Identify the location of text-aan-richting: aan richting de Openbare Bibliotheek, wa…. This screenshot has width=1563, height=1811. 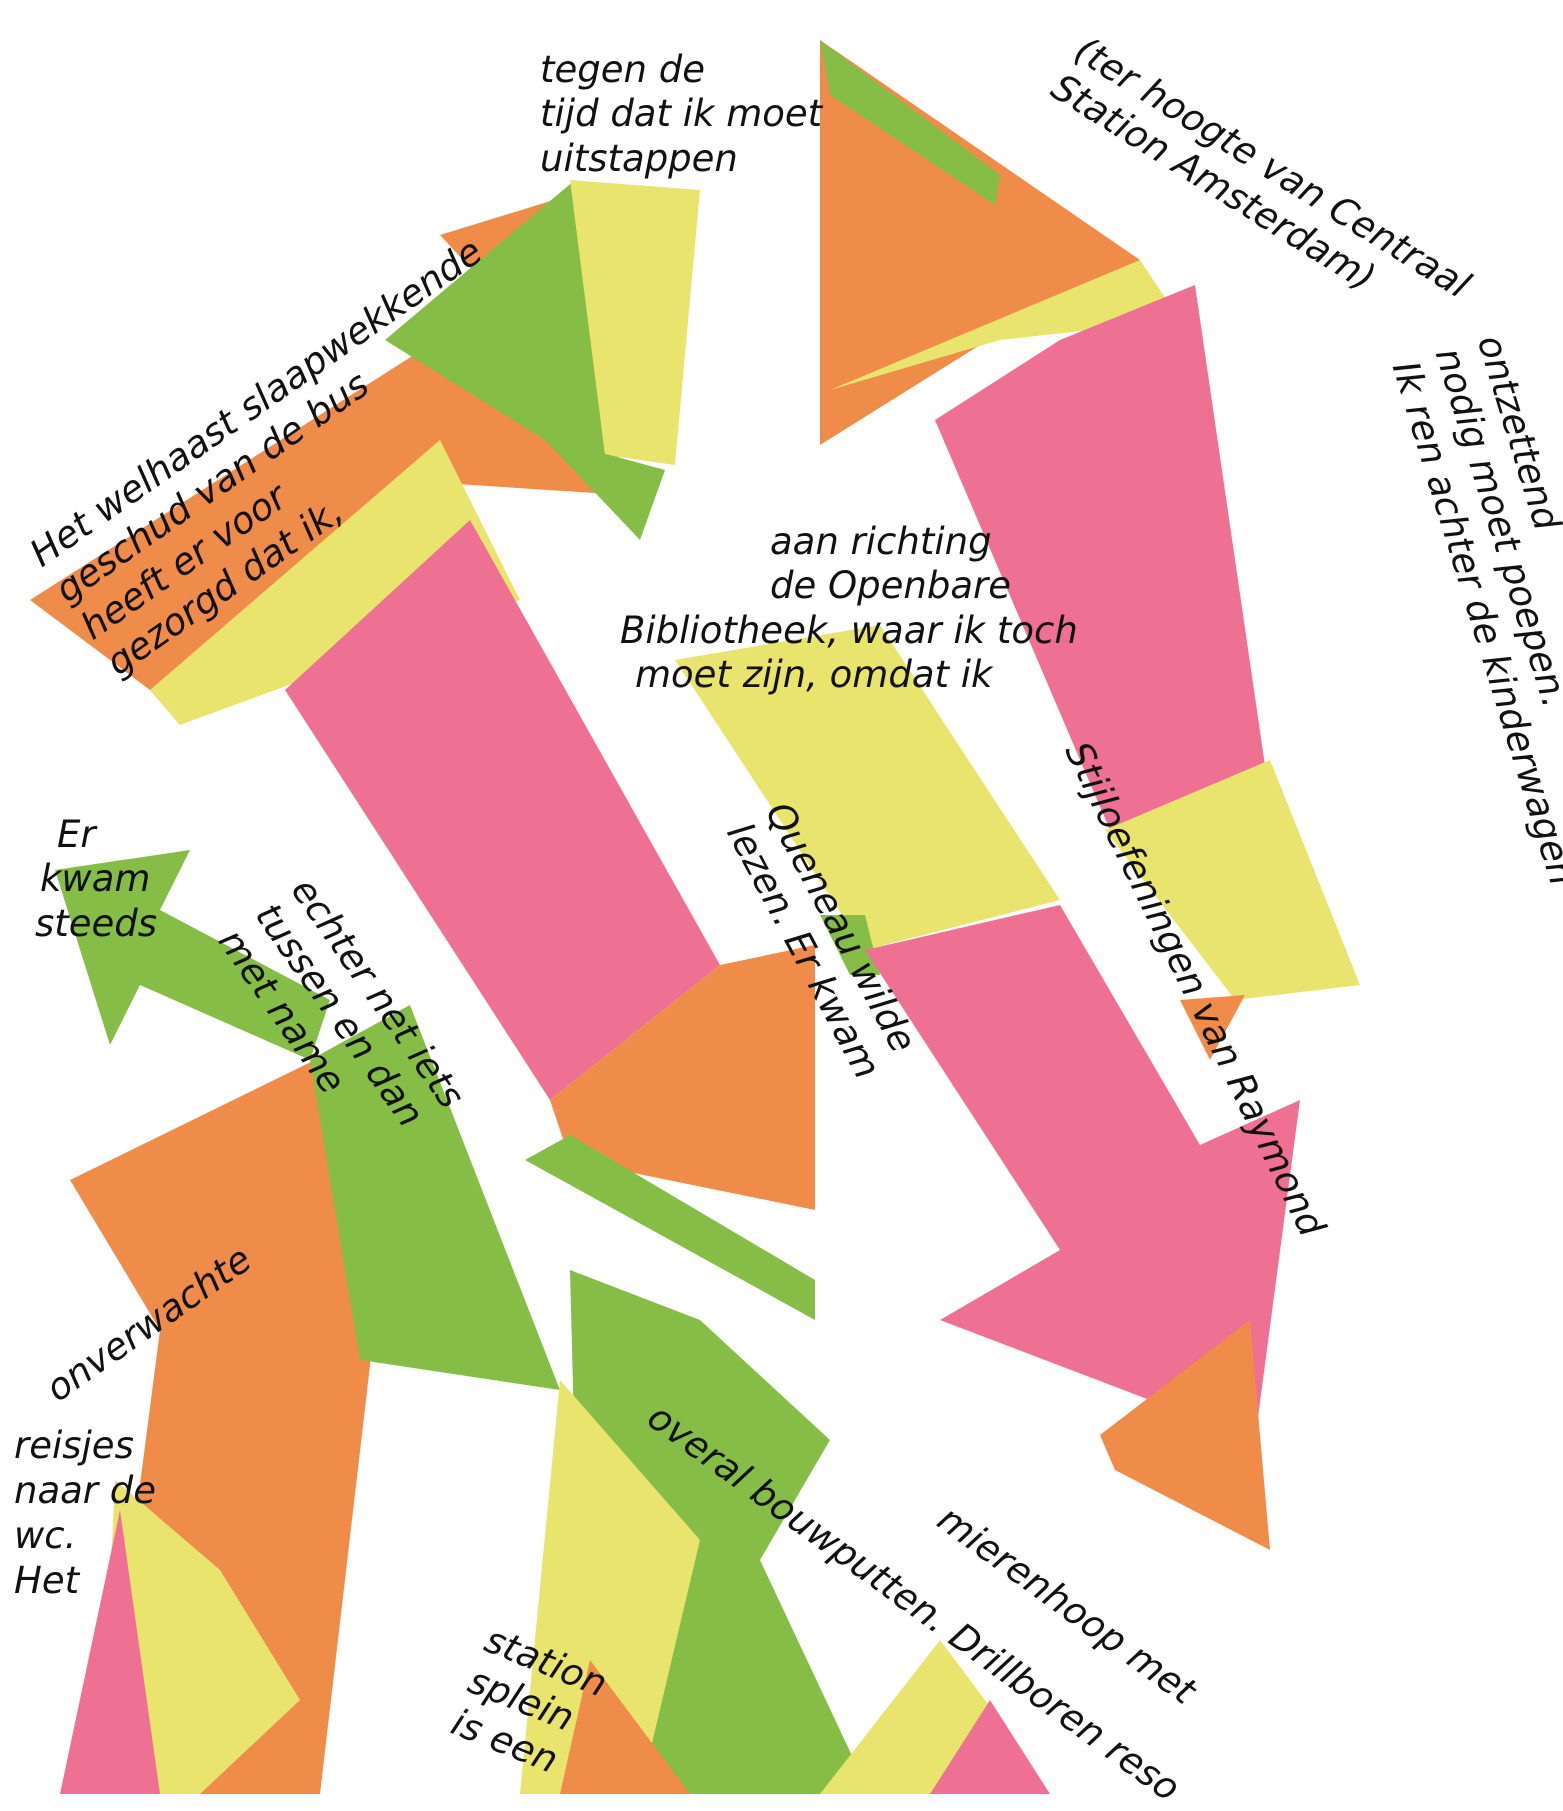
(849, 609).